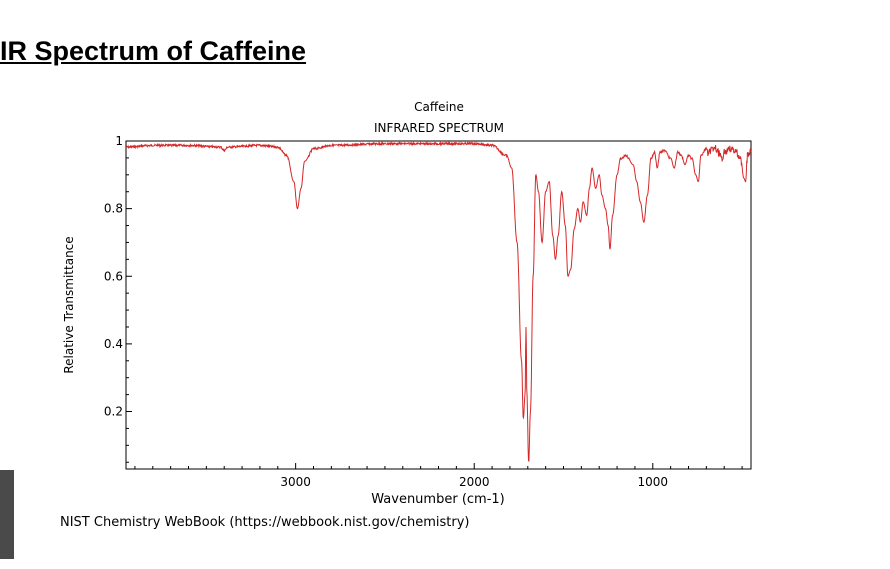  I want to click on y-axis-label: Relative Transmittance, so click(69, 304).